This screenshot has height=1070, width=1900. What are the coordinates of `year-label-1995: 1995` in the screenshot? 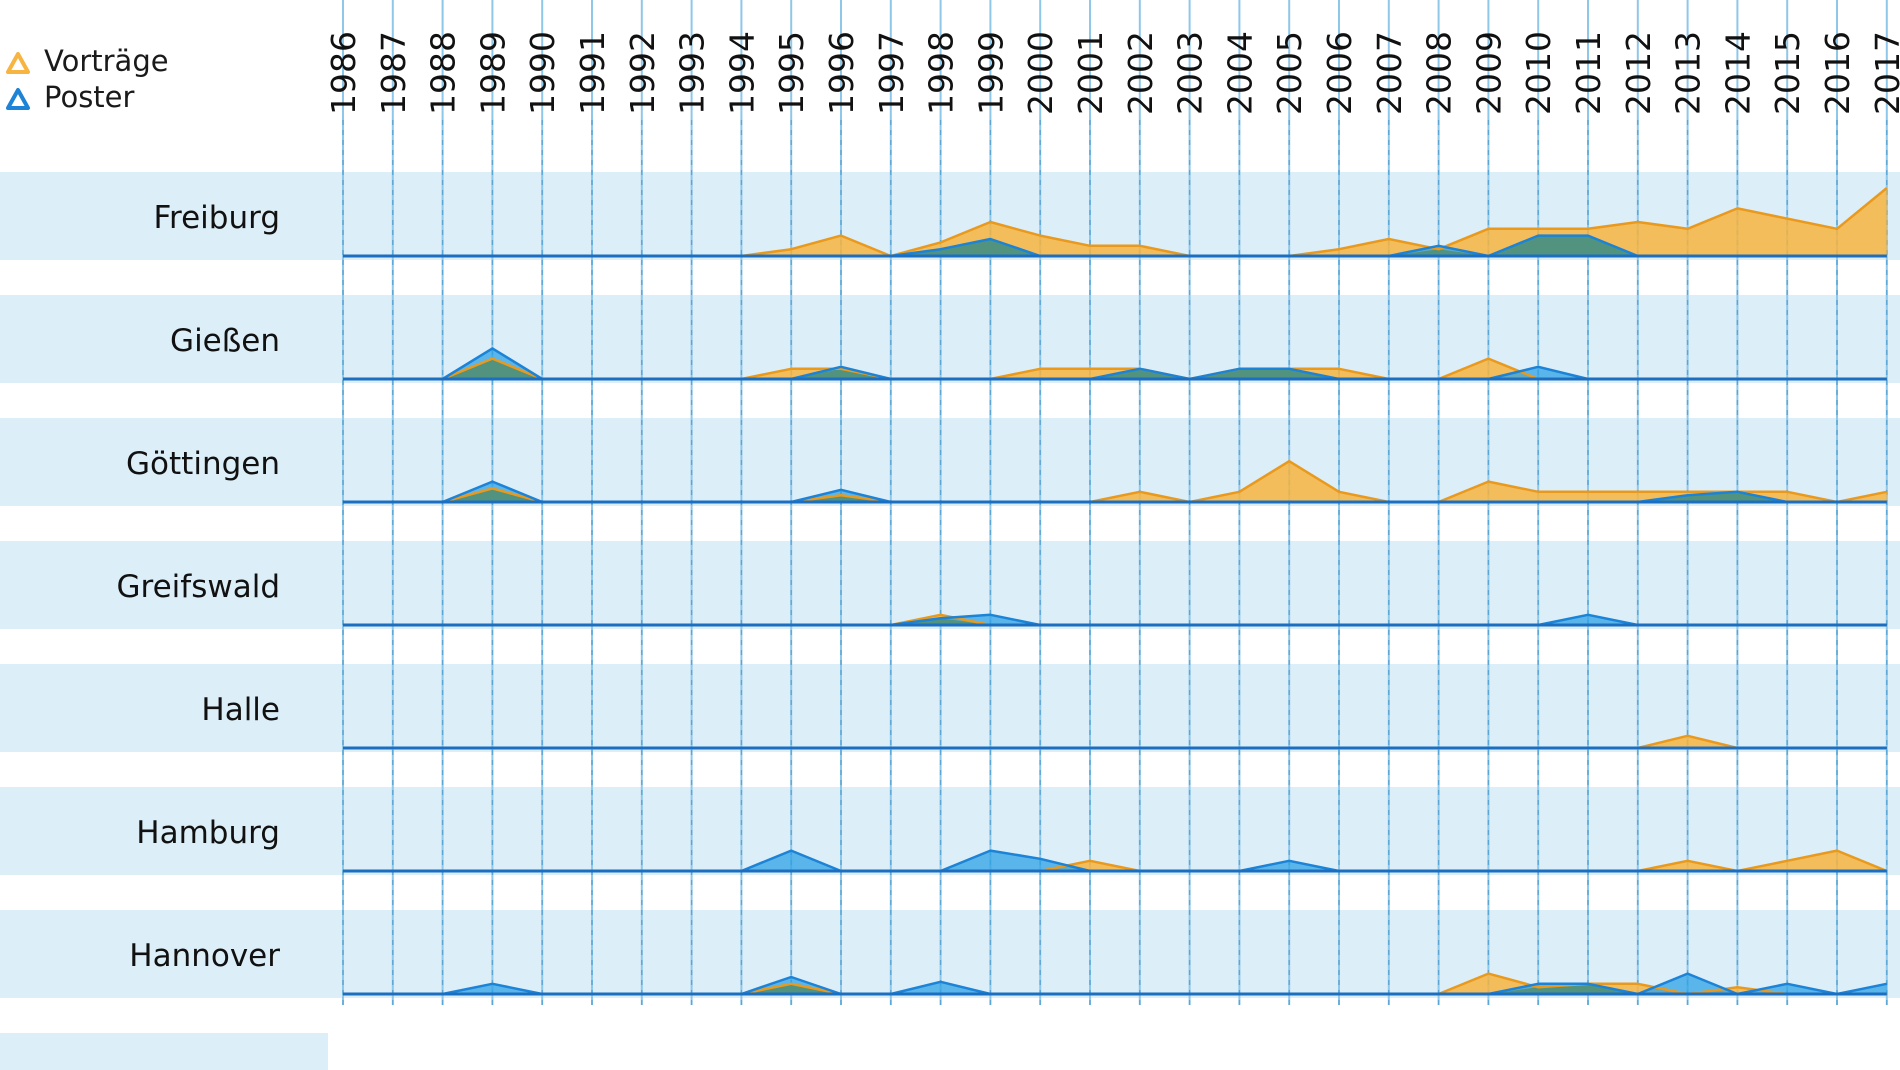 It's located at (791, 73).